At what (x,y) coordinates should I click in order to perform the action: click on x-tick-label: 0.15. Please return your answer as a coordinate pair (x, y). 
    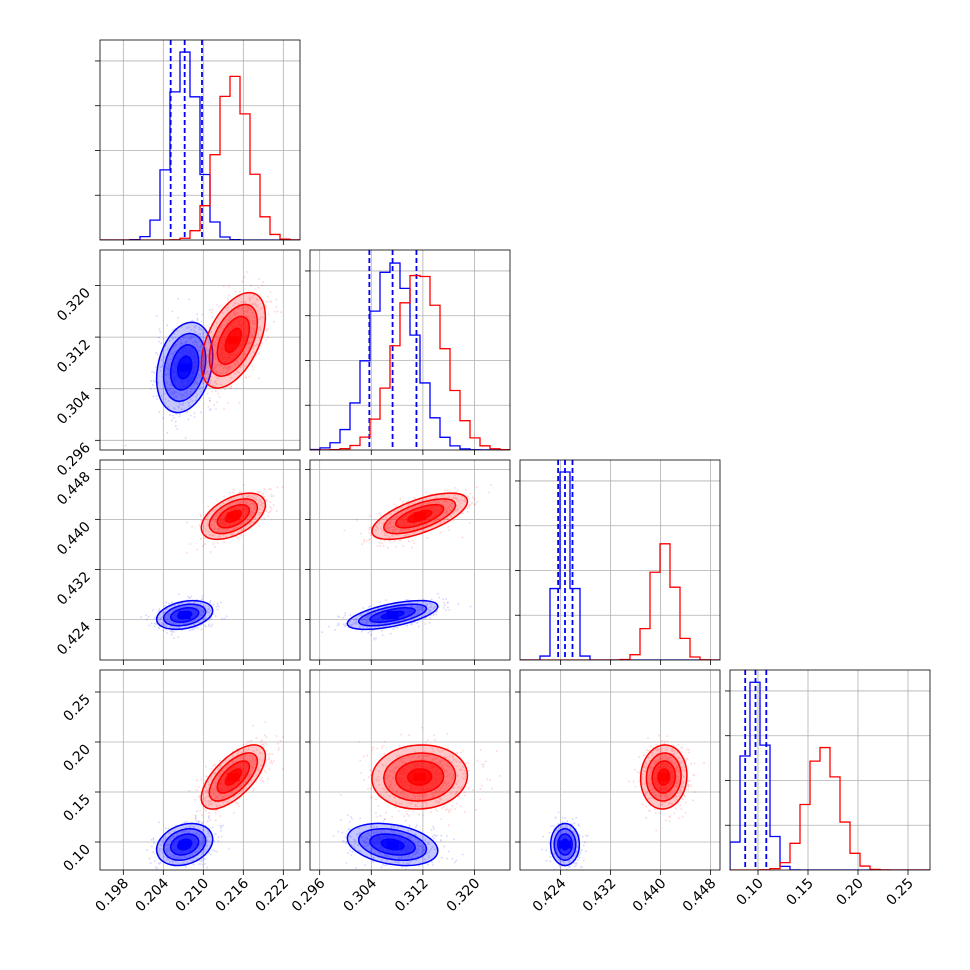
    Looking at the image, I should click on (799, 892).